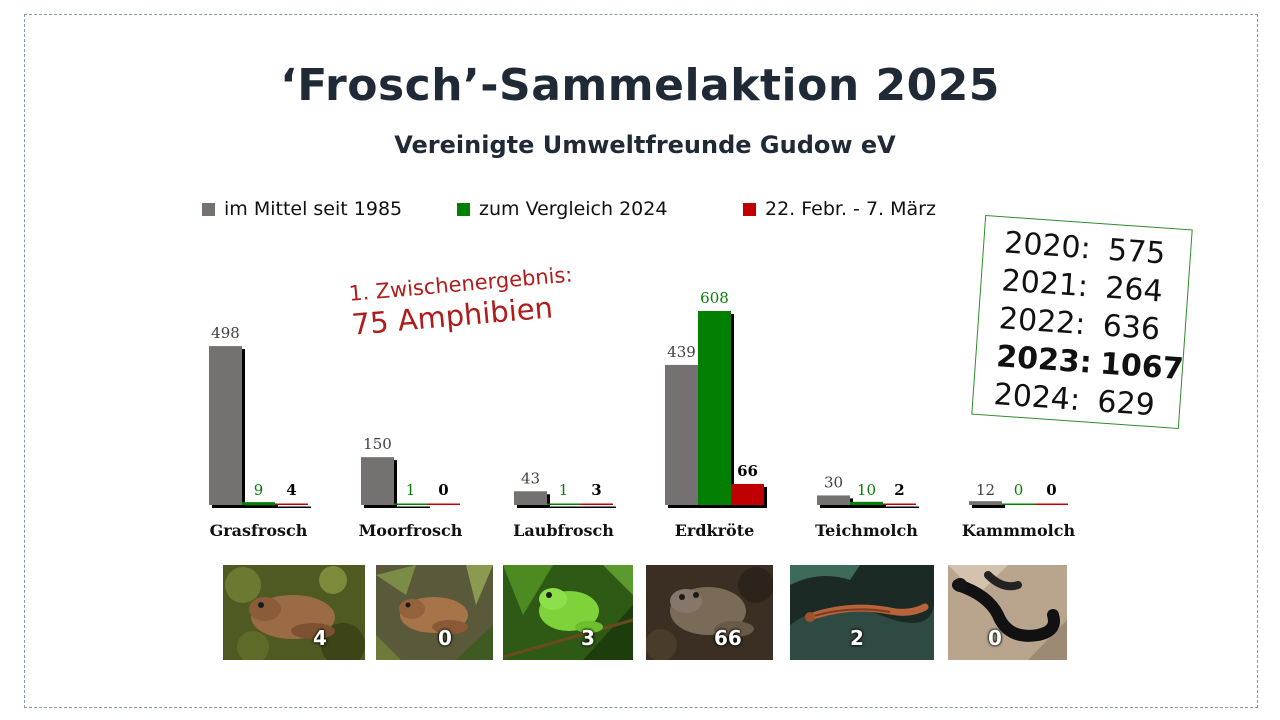  What do you see at coordinates (596, 504) in the screenshot?
I see `bar-current-laubfrosch` at bounding box center [596, 504].